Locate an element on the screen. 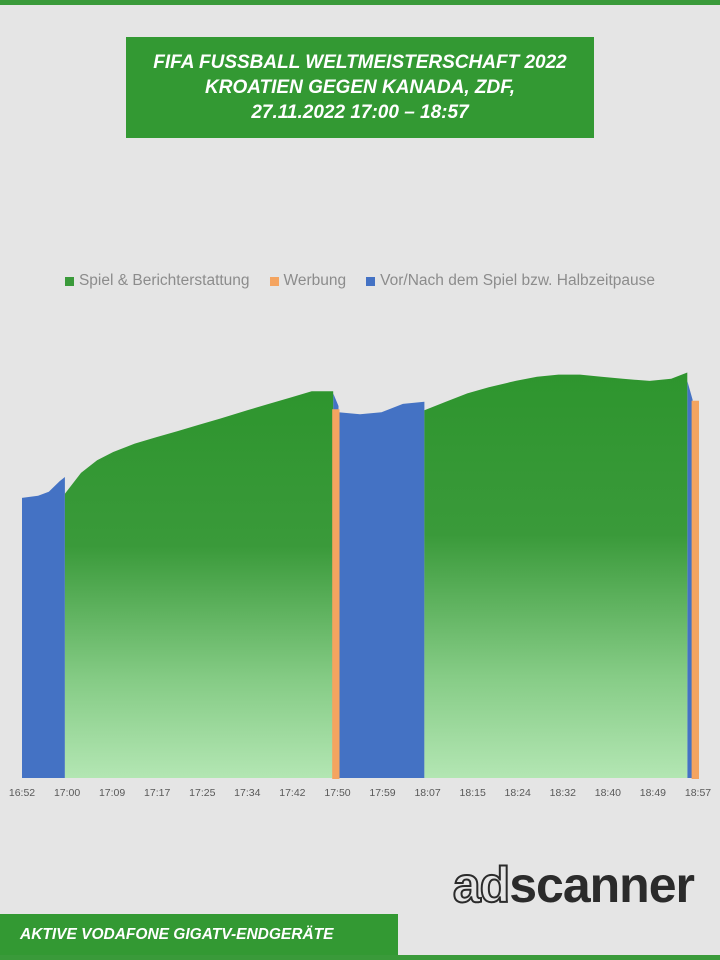 The image size is (720, 960). legend-swatch-break is located at coordinates (371, 281).